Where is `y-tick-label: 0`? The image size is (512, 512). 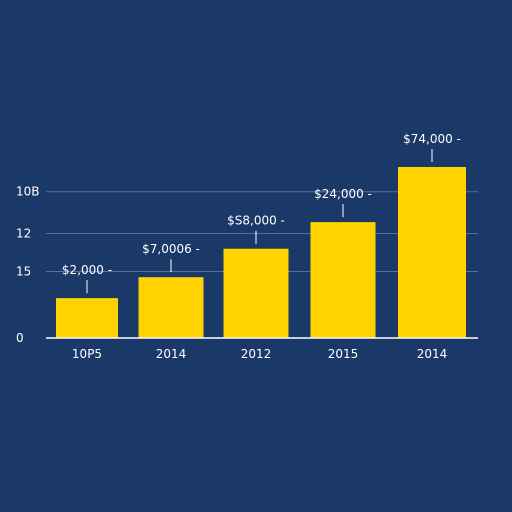
y-tick-label: 0 is located at coordinates (20, 338).